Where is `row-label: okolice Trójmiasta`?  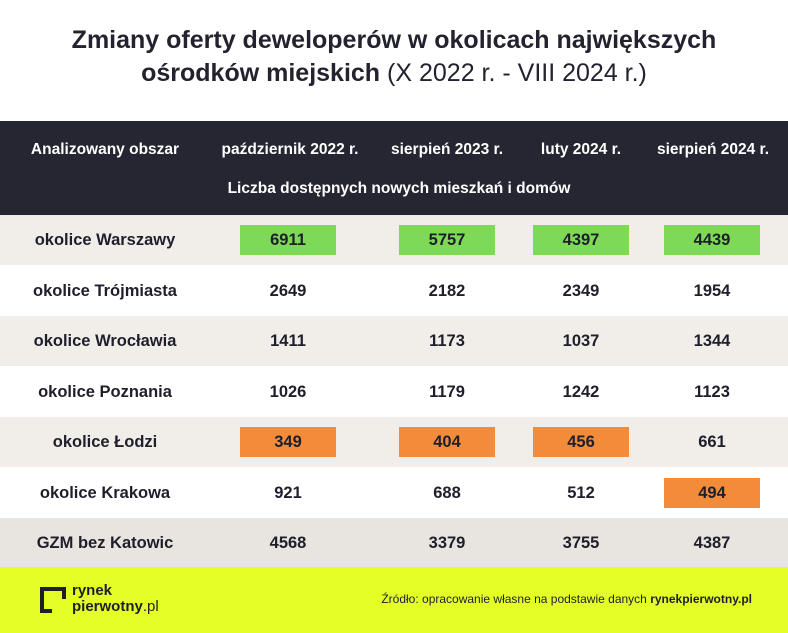 row-label: okolice Trójmiasta is located at coordinates (105, 290).